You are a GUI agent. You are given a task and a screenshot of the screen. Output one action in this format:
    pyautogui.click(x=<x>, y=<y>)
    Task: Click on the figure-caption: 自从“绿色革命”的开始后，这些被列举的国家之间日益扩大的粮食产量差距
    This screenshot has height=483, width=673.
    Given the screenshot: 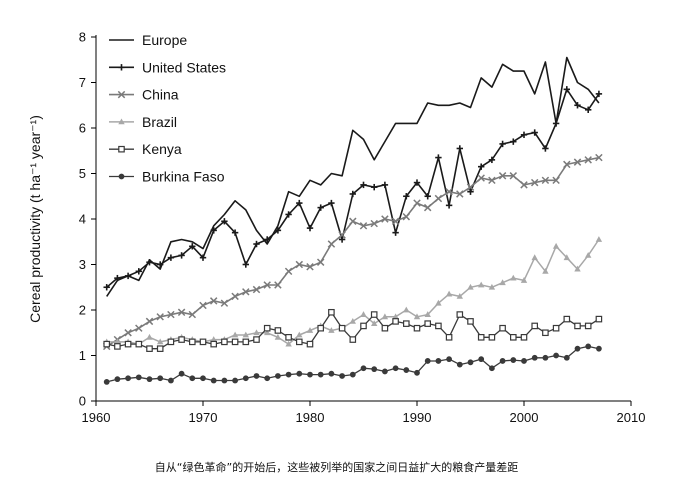 What is the action you would take?
    pyautogui.click(x=336, y=467)
    